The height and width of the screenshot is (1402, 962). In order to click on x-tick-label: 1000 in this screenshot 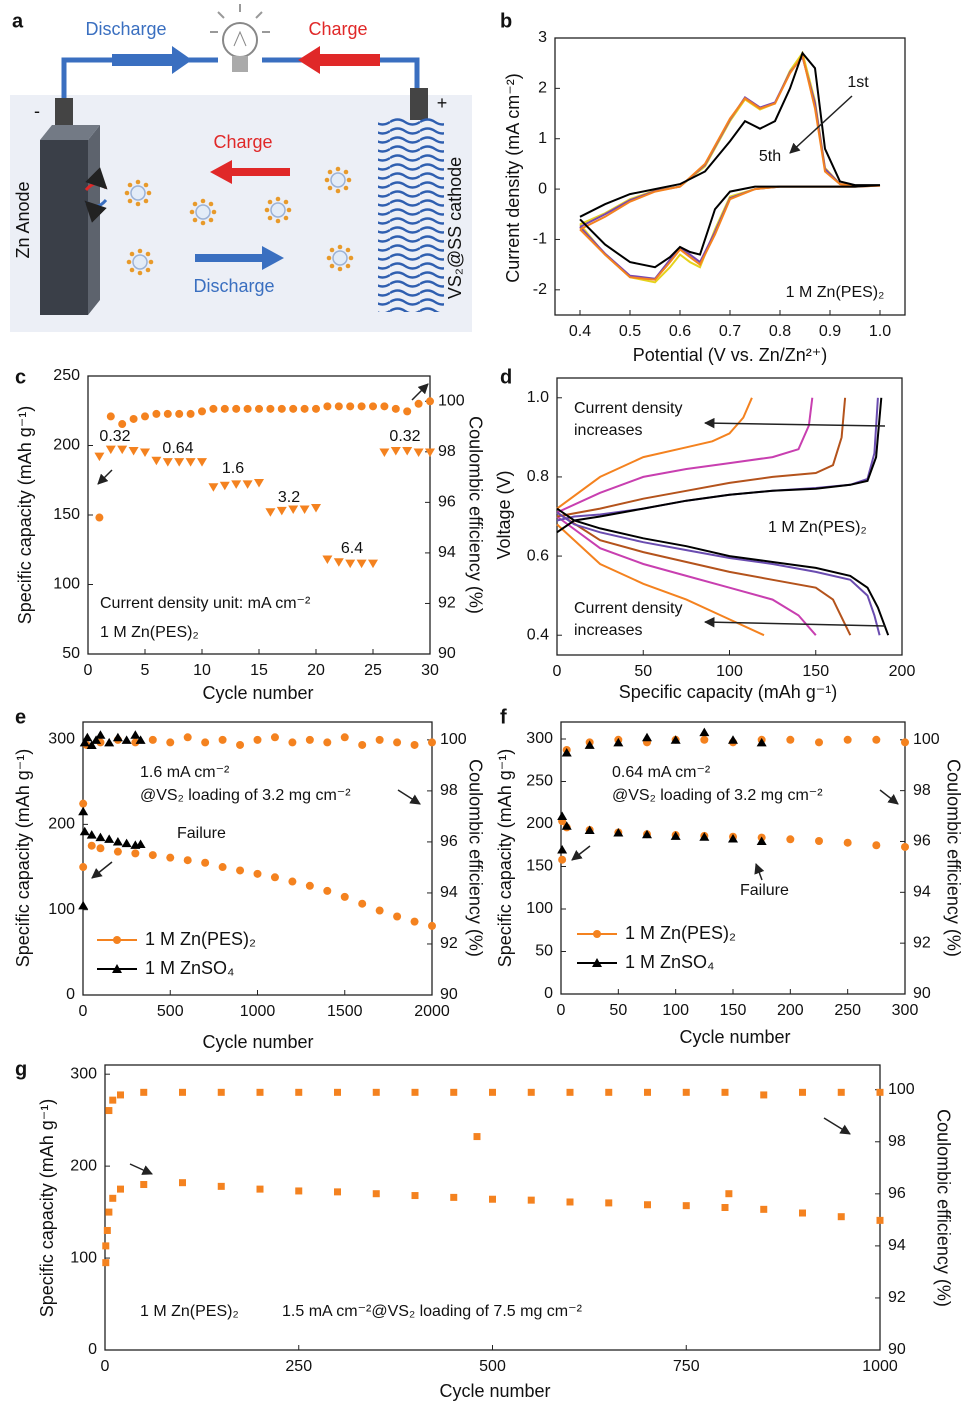, I will do `click(880, 1366)`.